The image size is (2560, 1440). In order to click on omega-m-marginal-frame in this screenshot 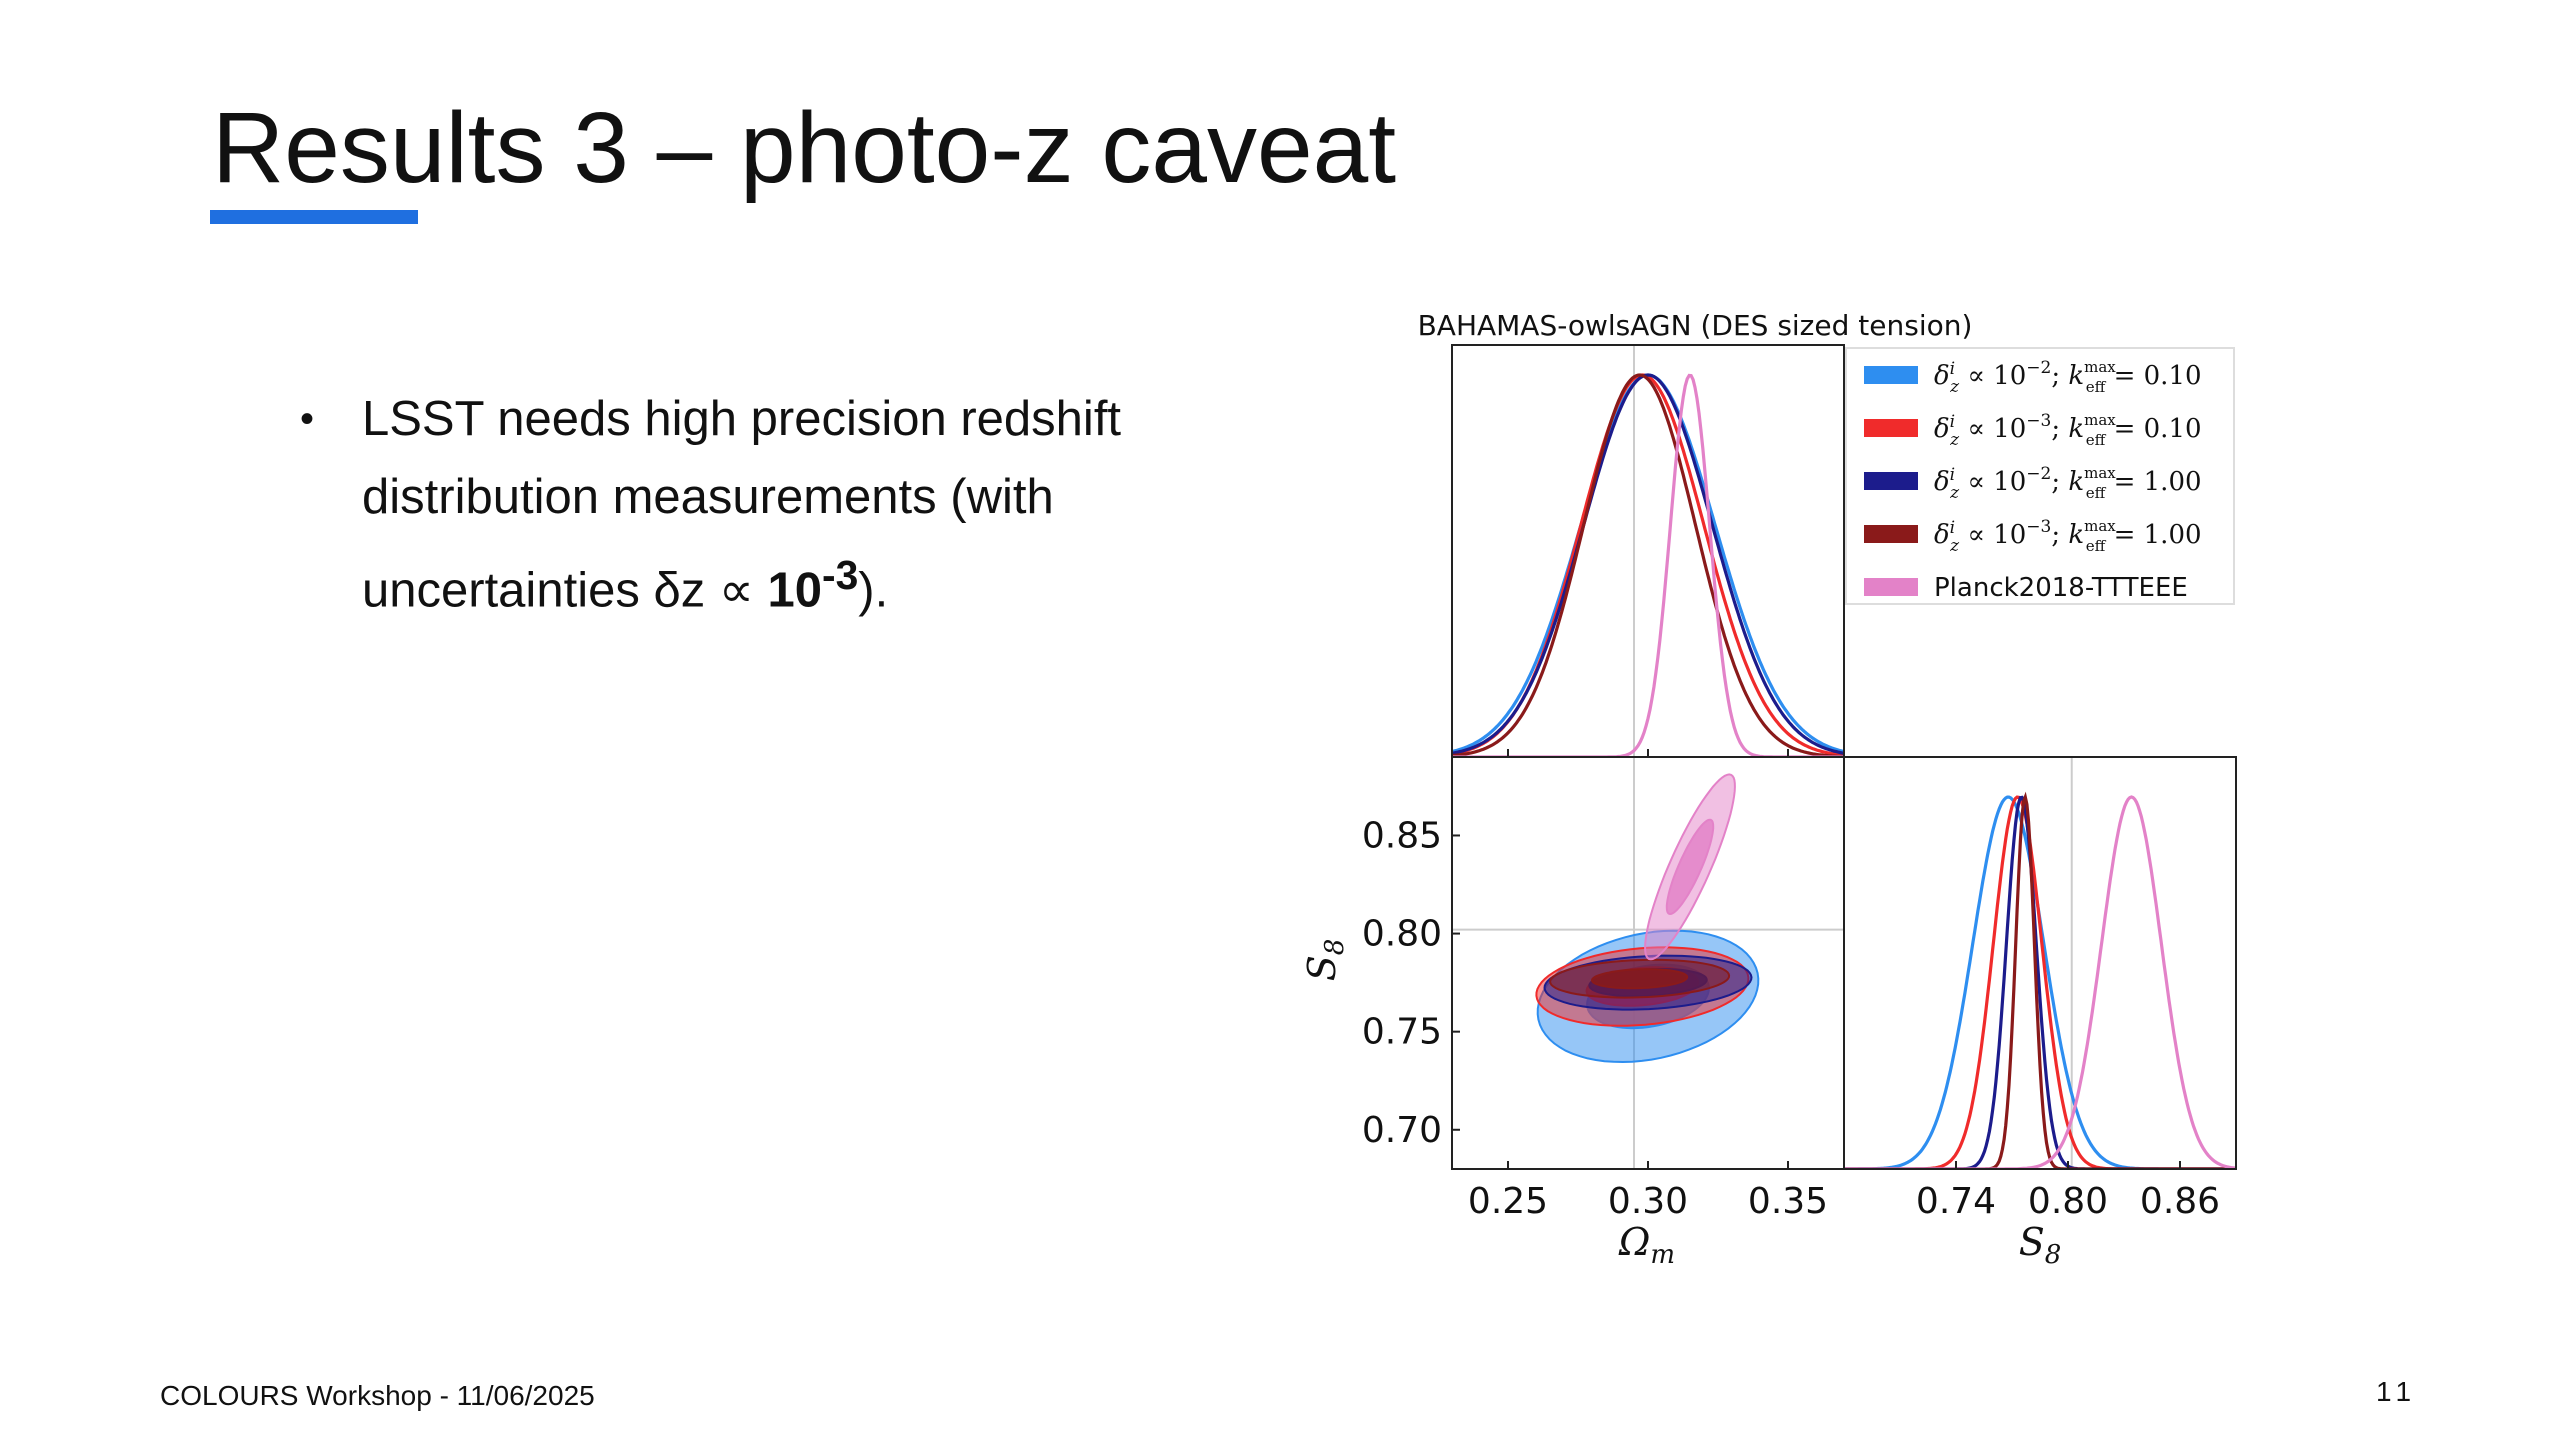, I will do `click(1648, 551)`.